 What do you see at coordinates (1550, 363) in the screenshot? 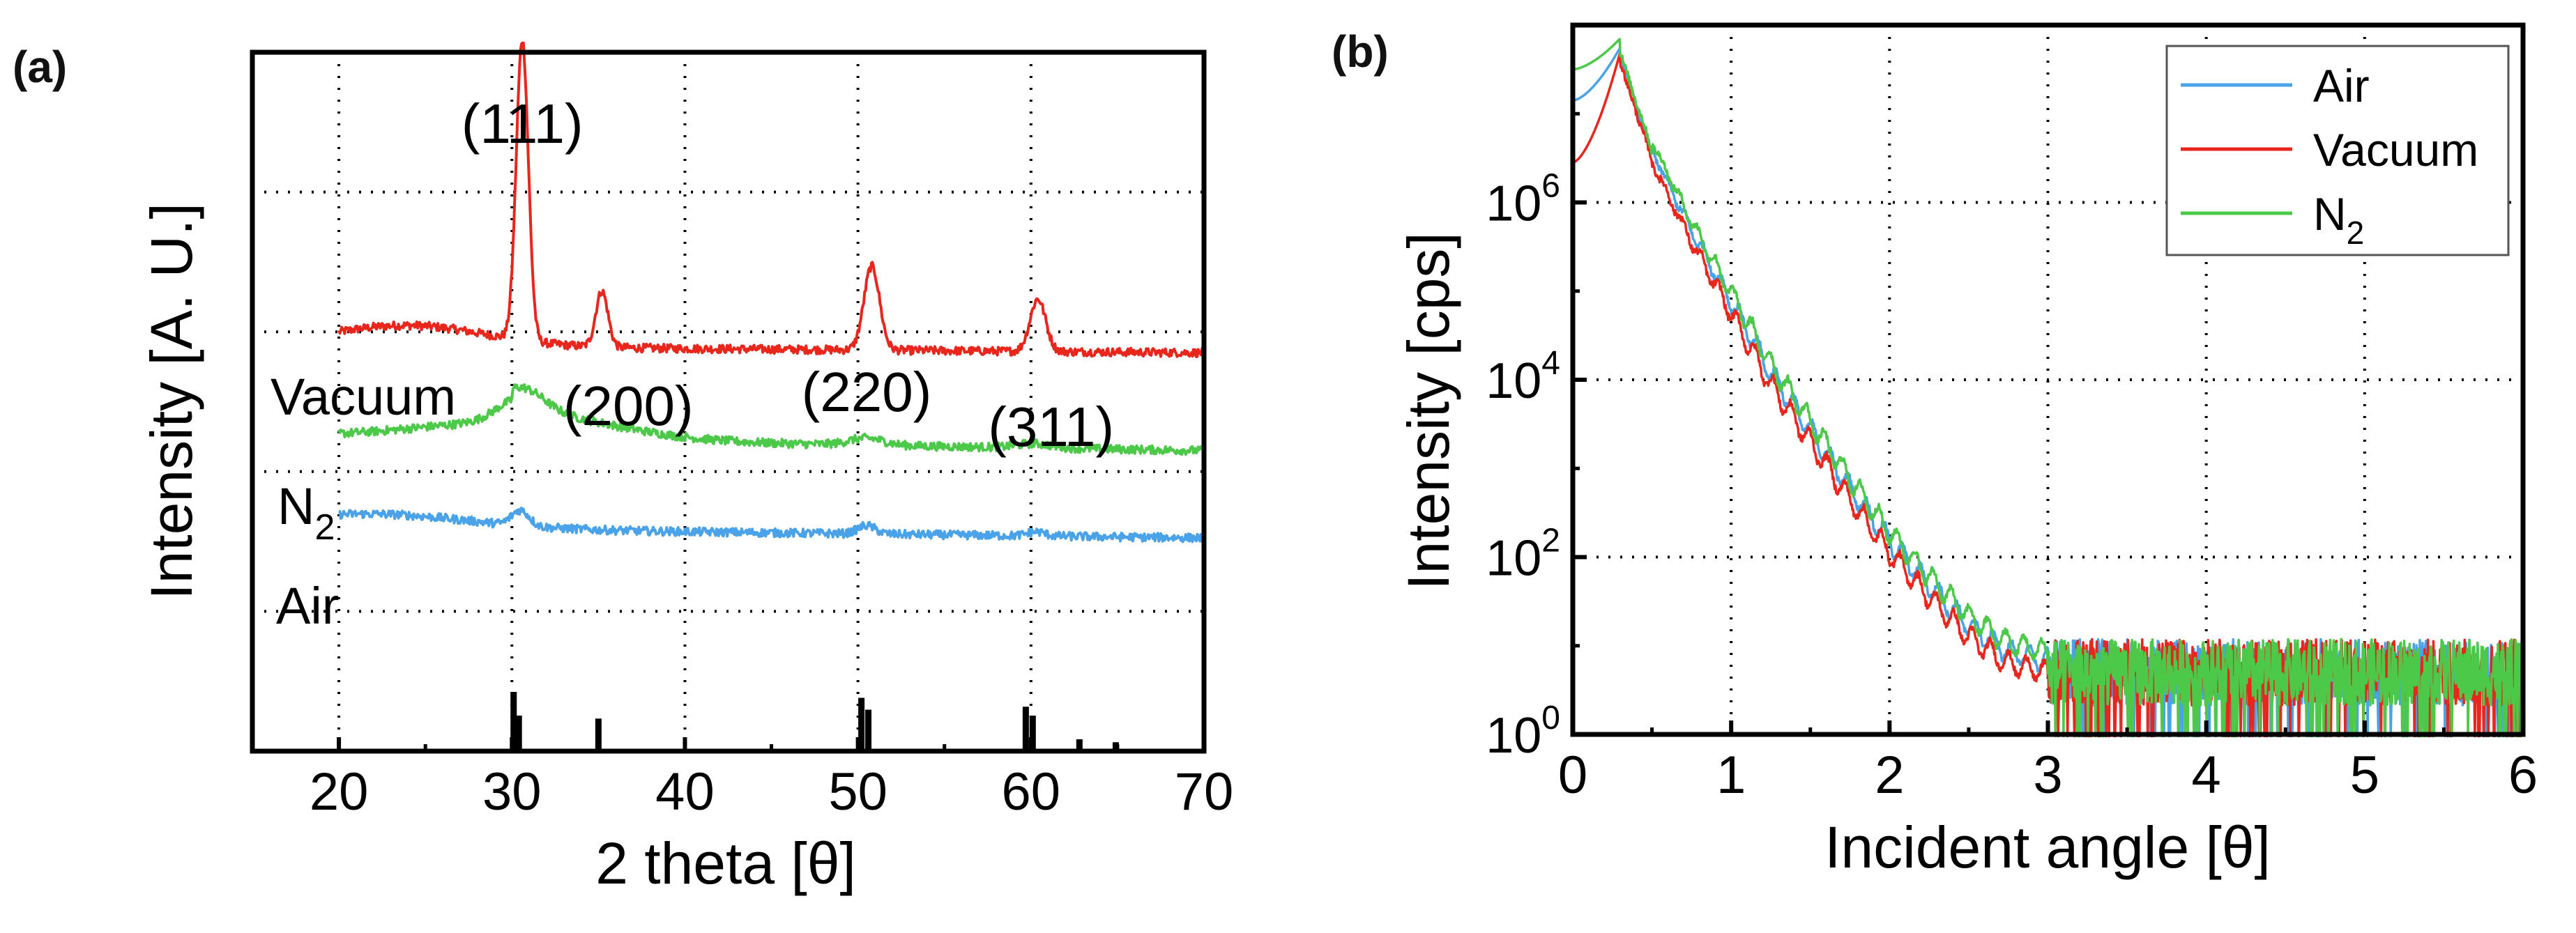
I see `y-tick-exponent: 4` at bounding box center [1550, 363].